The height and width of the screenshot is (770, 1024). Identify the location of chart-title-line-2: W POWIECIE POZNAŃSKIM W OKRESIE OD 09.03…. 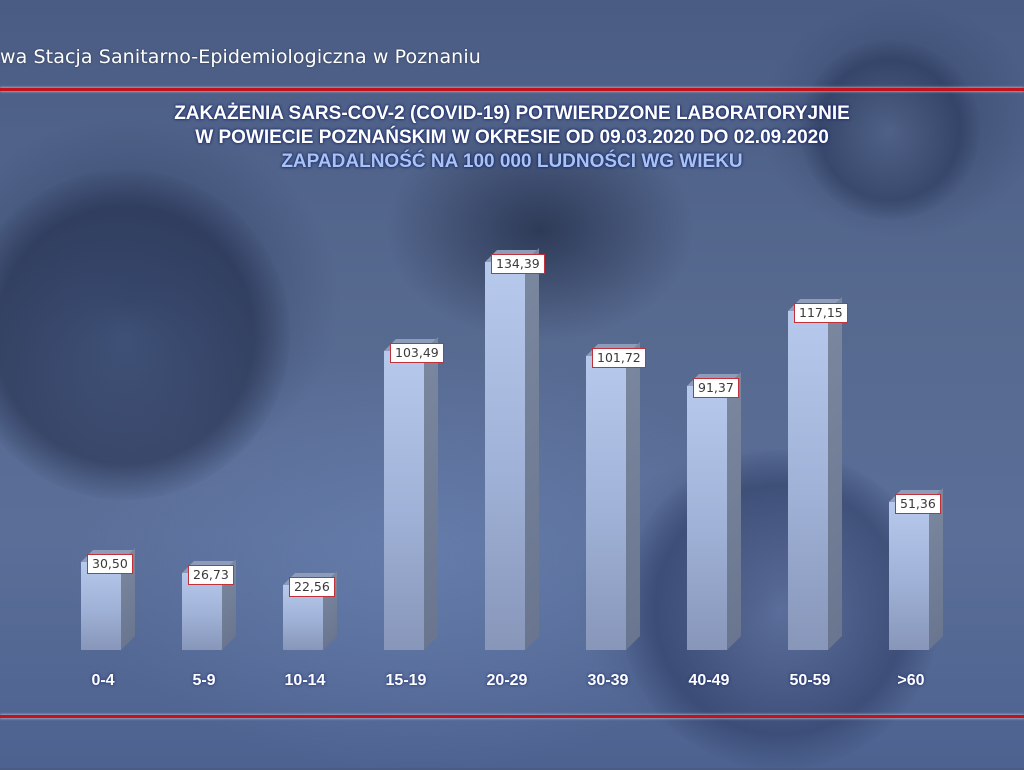
(512, 137).